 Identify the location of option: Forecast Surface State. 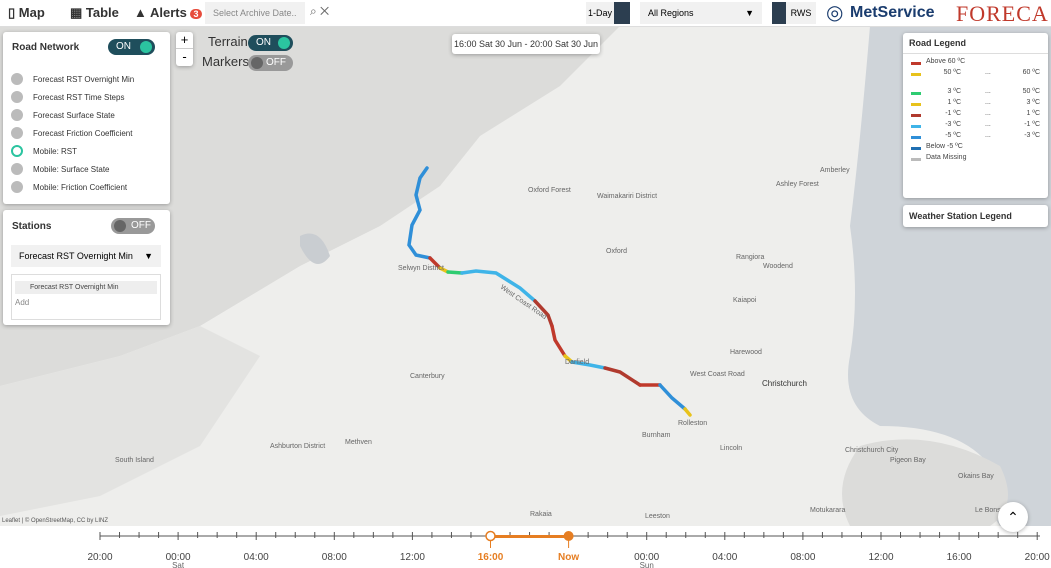
(72, 115).